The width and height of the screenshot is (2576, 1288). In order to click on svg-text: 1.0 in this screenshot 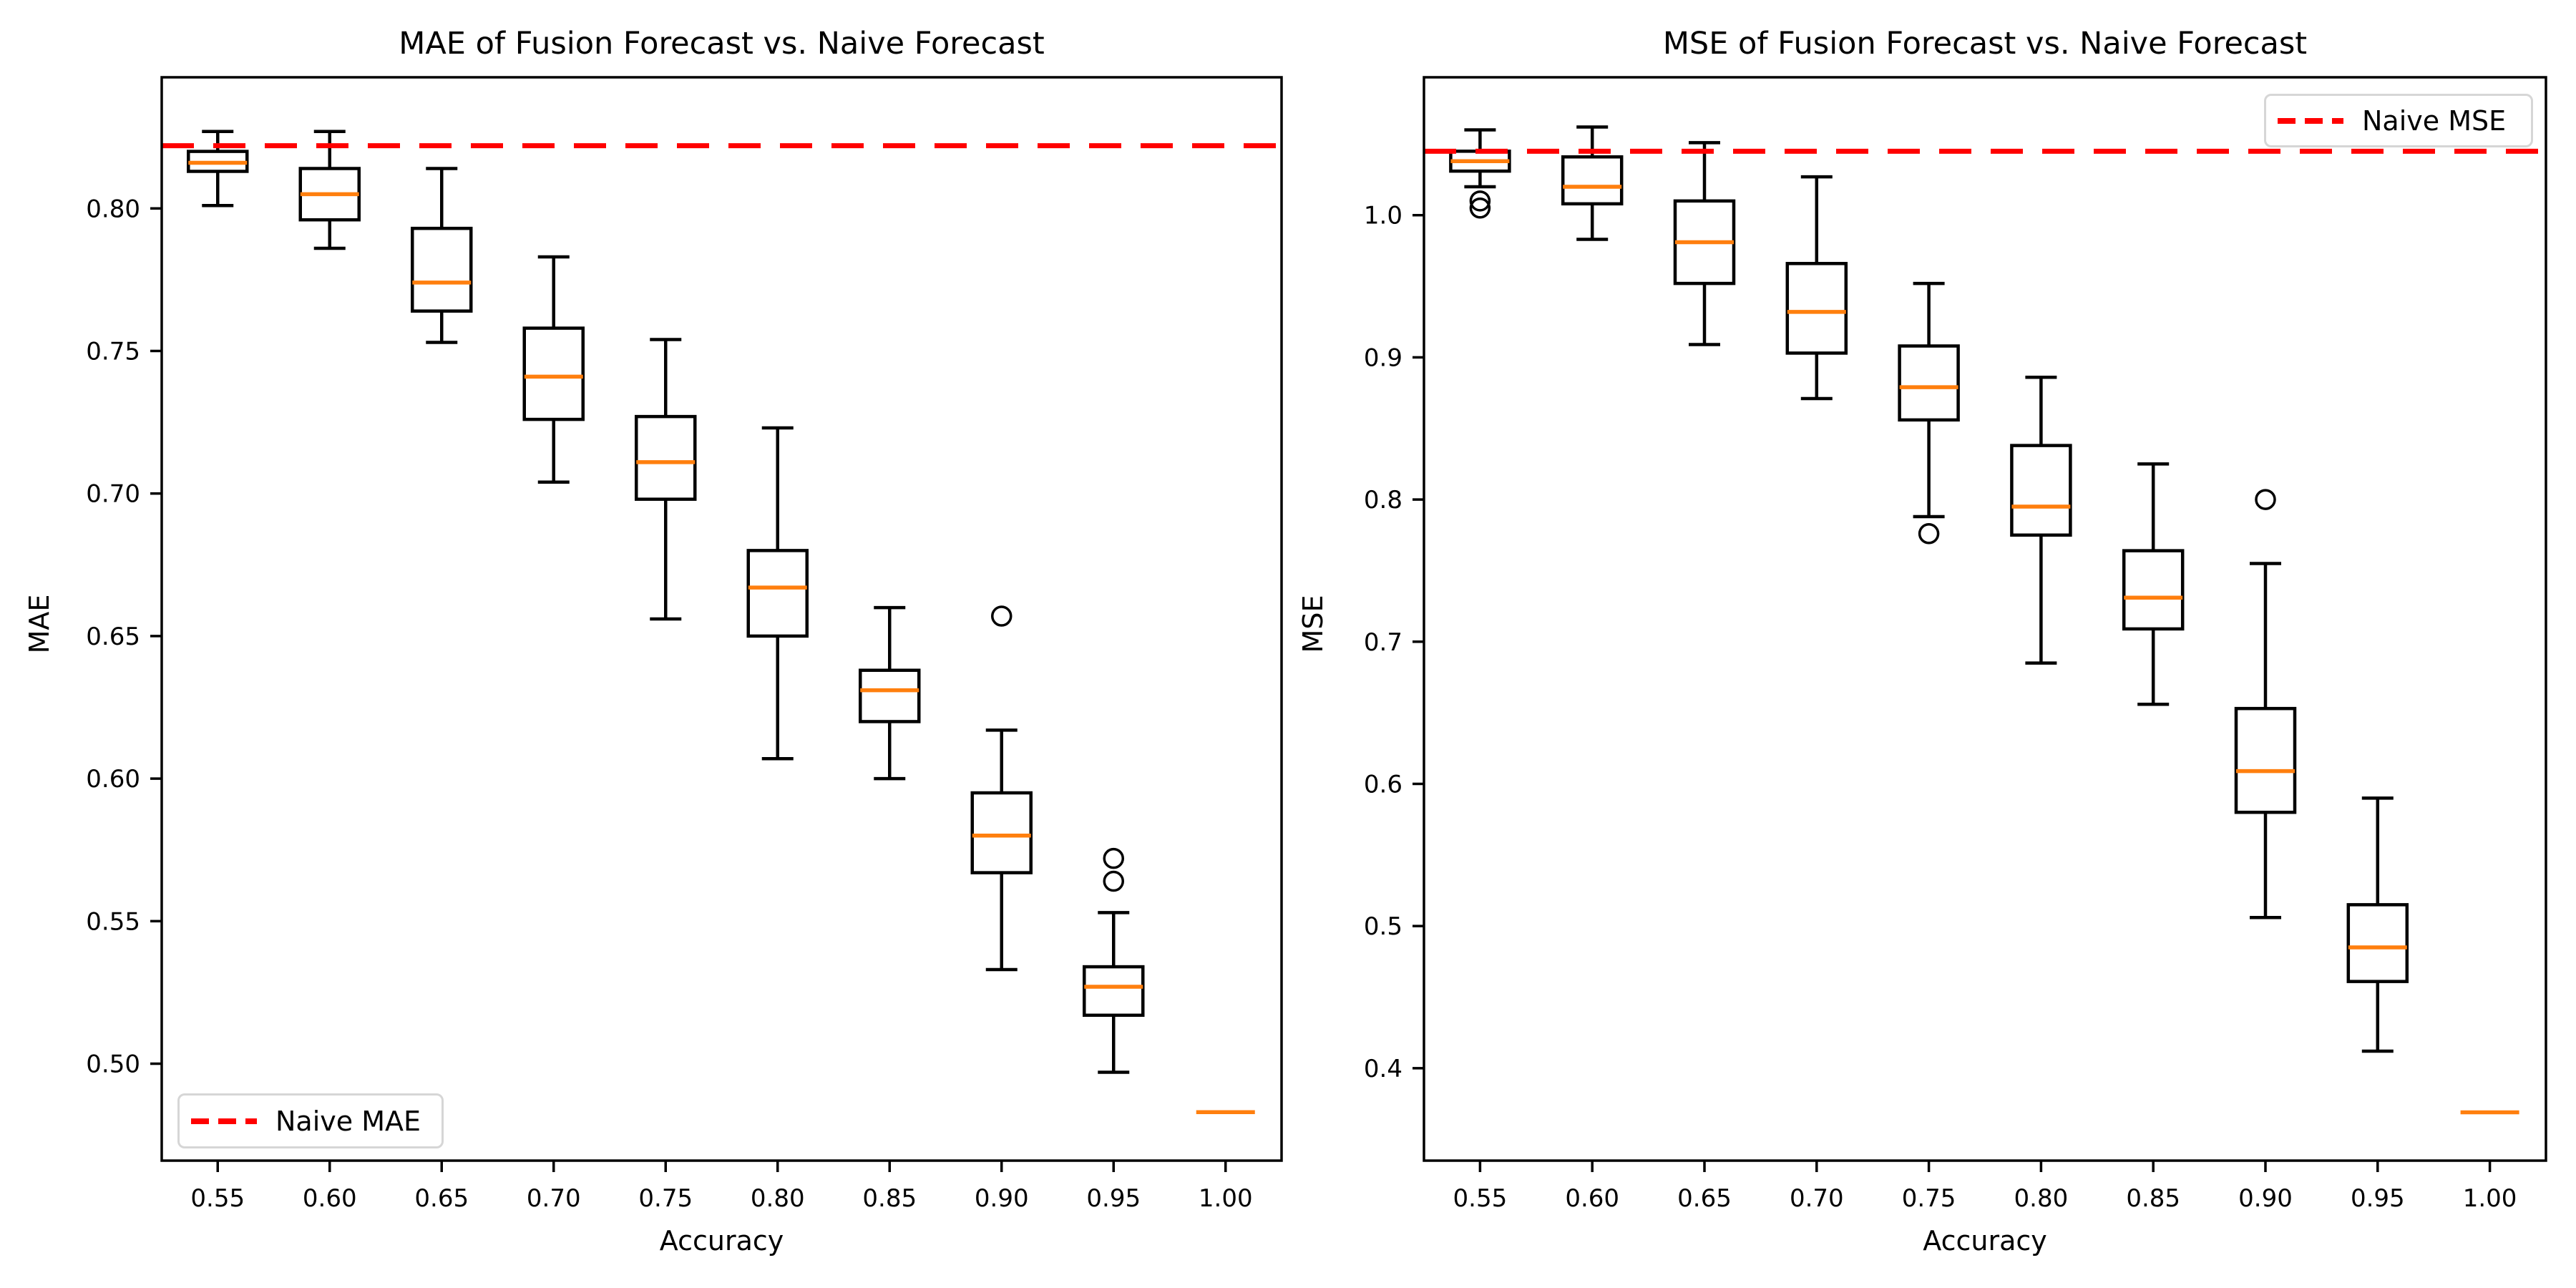, I will do `click(1383, 216)`.